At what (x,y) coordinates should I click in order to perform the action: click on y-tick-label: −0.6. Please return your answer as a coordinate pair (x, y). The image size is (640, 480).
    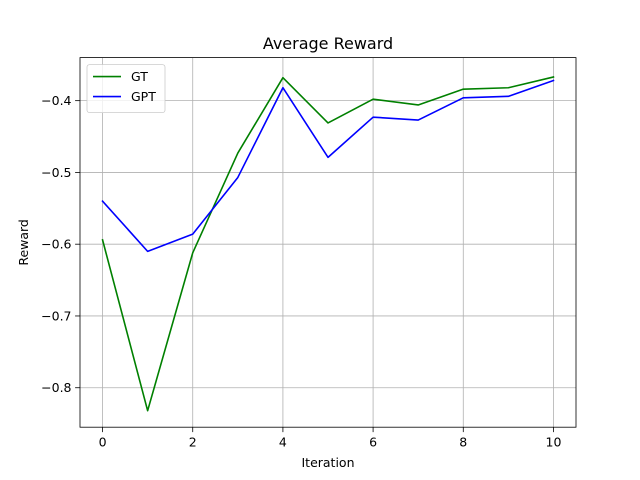
    Looking at the image, I should click on (56, 244).